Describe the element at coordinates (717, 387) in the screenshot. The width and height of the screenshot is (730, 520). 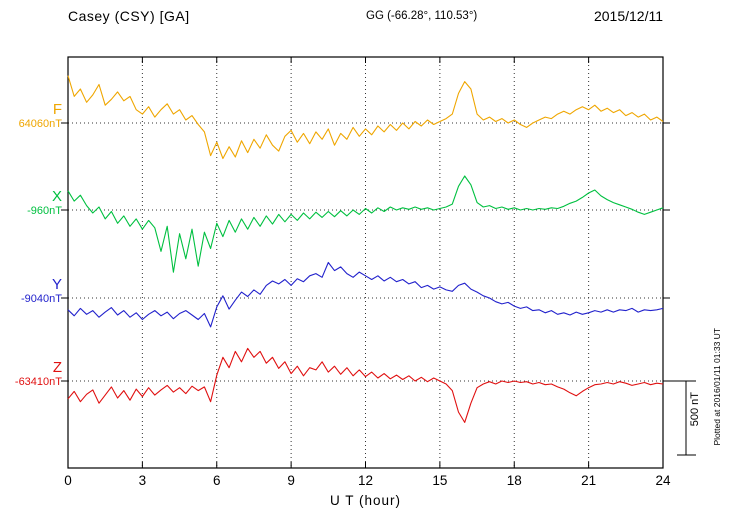
I see `plotted-note: Plotted at 2016/01/11 01:33 UT` at that location.